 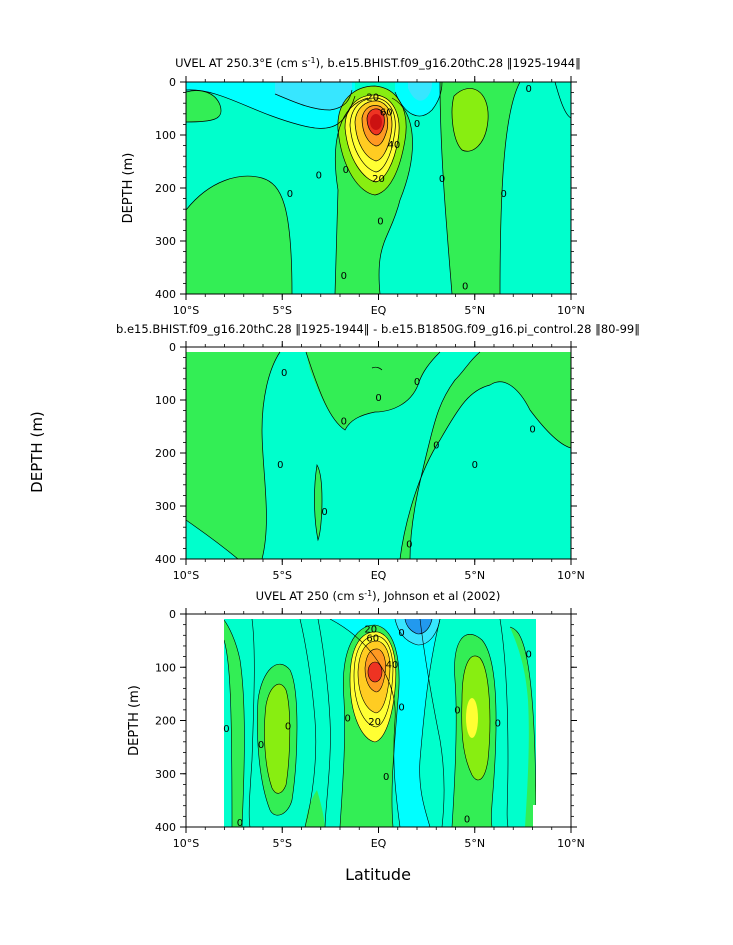 I want to click on panel-2-field, so click(x=378, y=453).